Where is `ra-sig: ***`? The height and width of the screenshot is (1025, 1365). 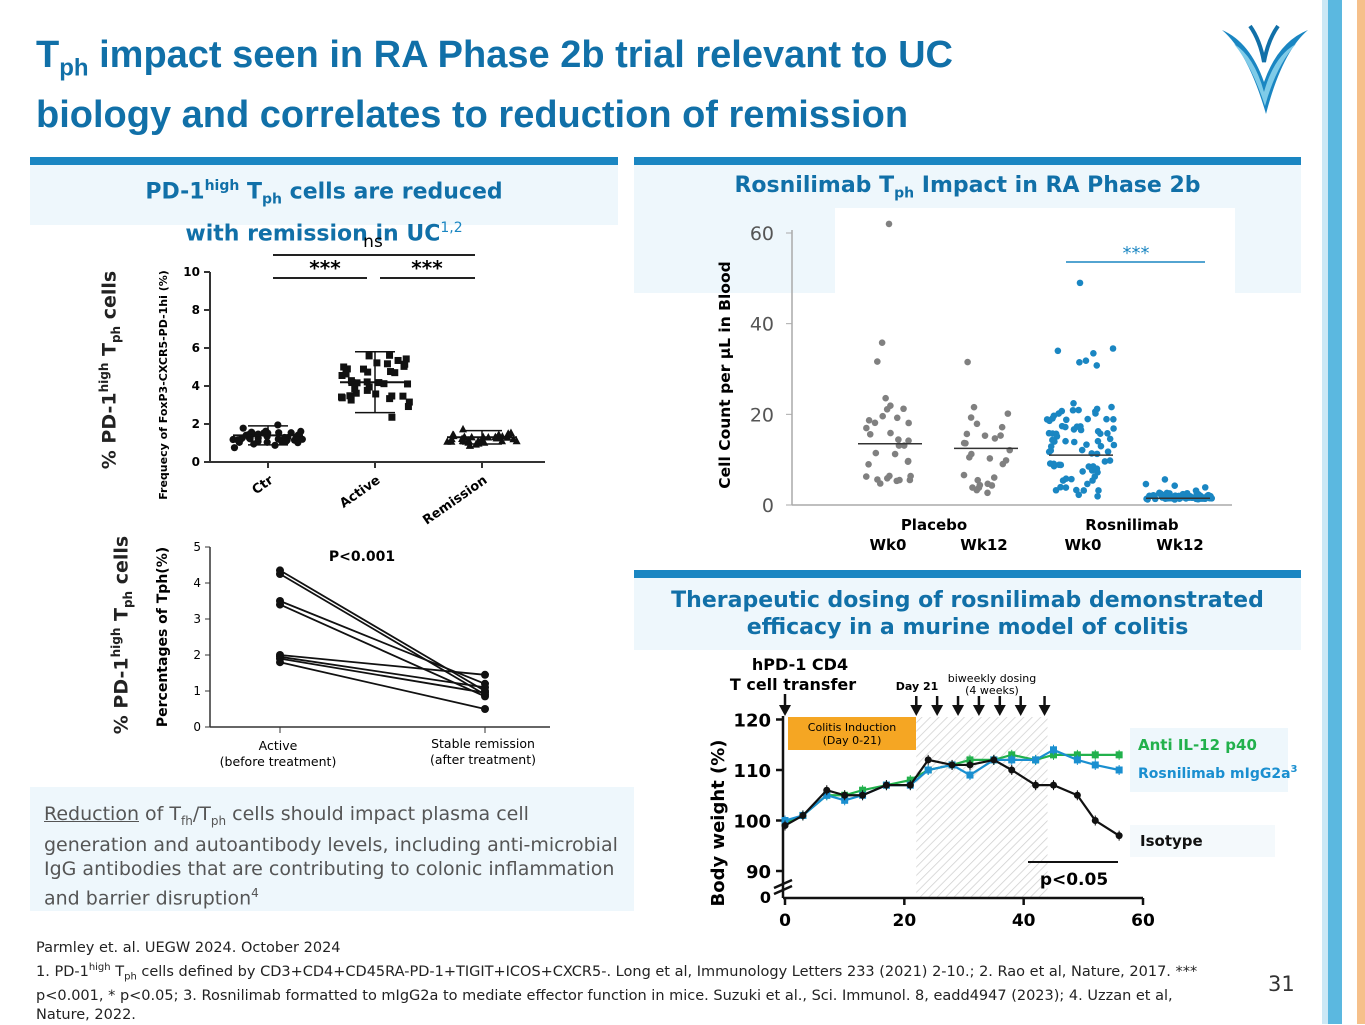
ra-sig: *** is located at coordinates (1136, 253).